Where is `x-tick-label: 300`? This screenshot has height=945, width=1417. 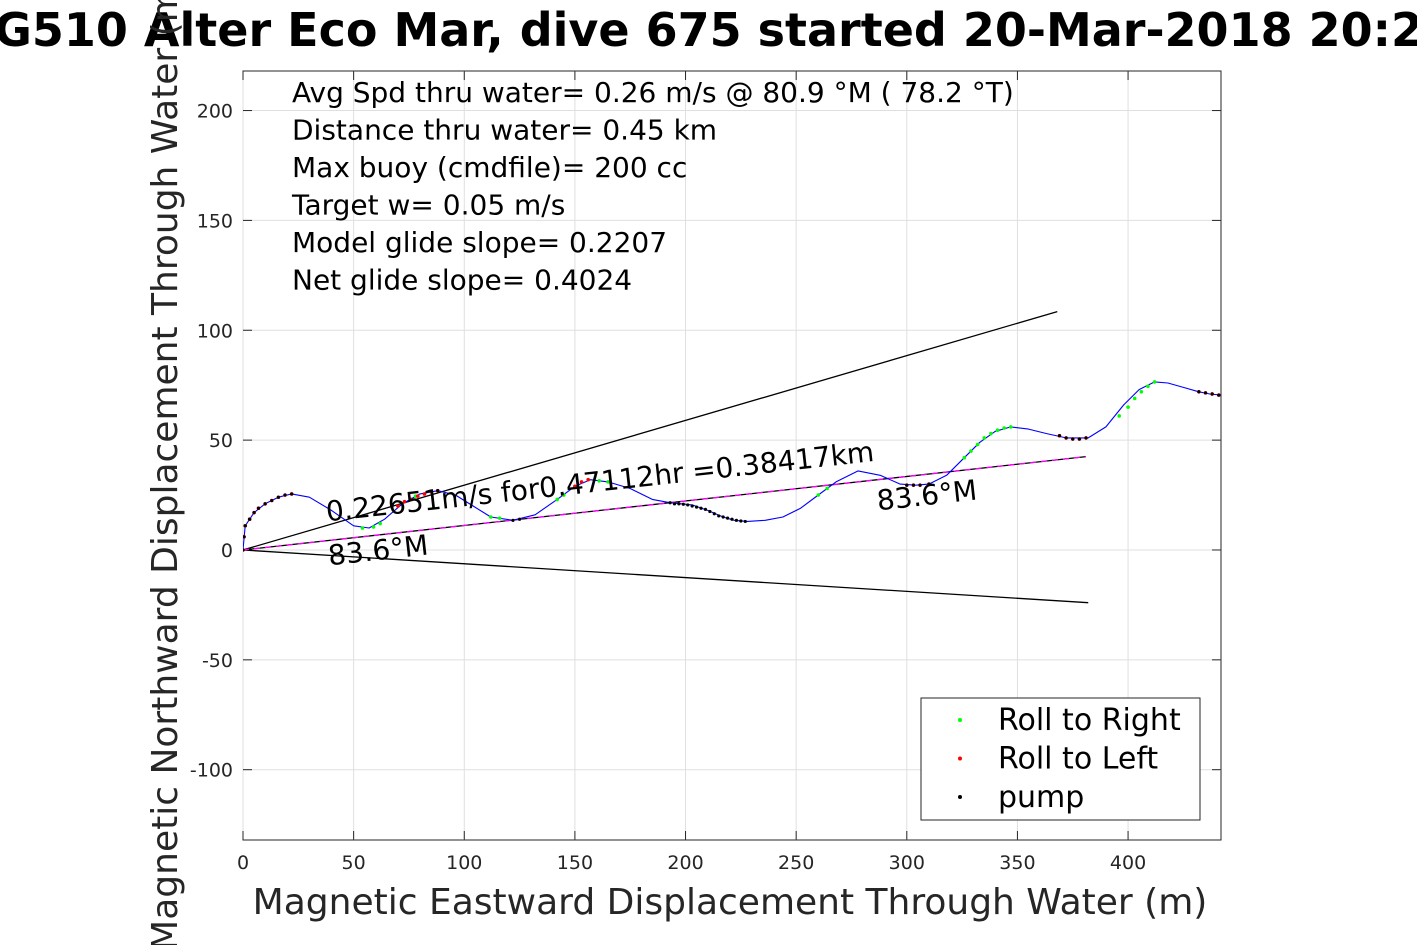 x-tick-label: 300 is located at coordinates (907, 863).